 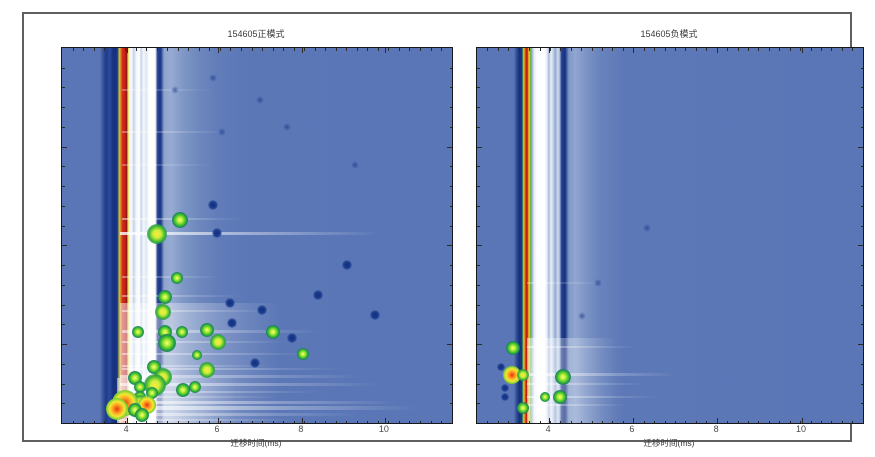 I want to click on intensity-haze, so click(x=572, y=380).